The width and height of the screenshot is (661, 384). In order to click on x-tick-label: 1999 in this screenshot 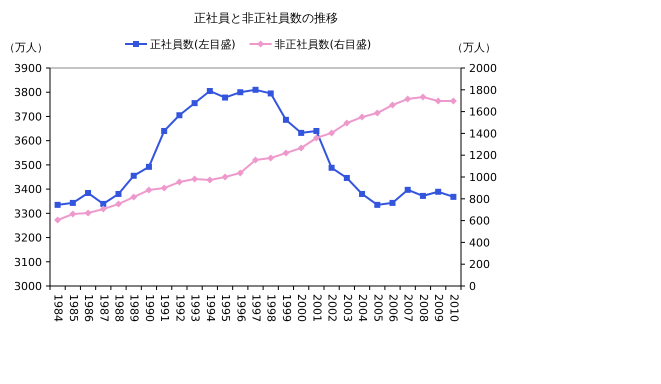, I will do `click(286, 308)`.